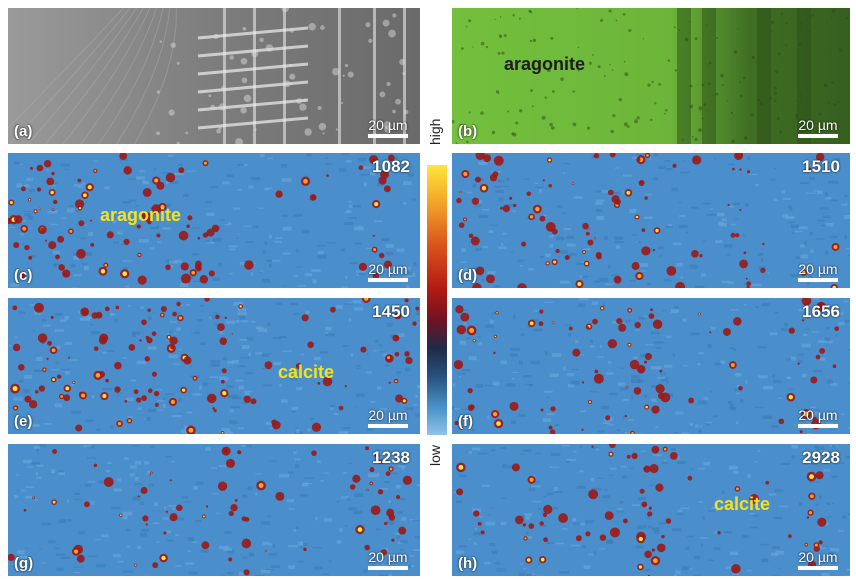  Describe the element at coordinates (465, 421) in the screenshot. I see `panel-label: (f)` at that location.